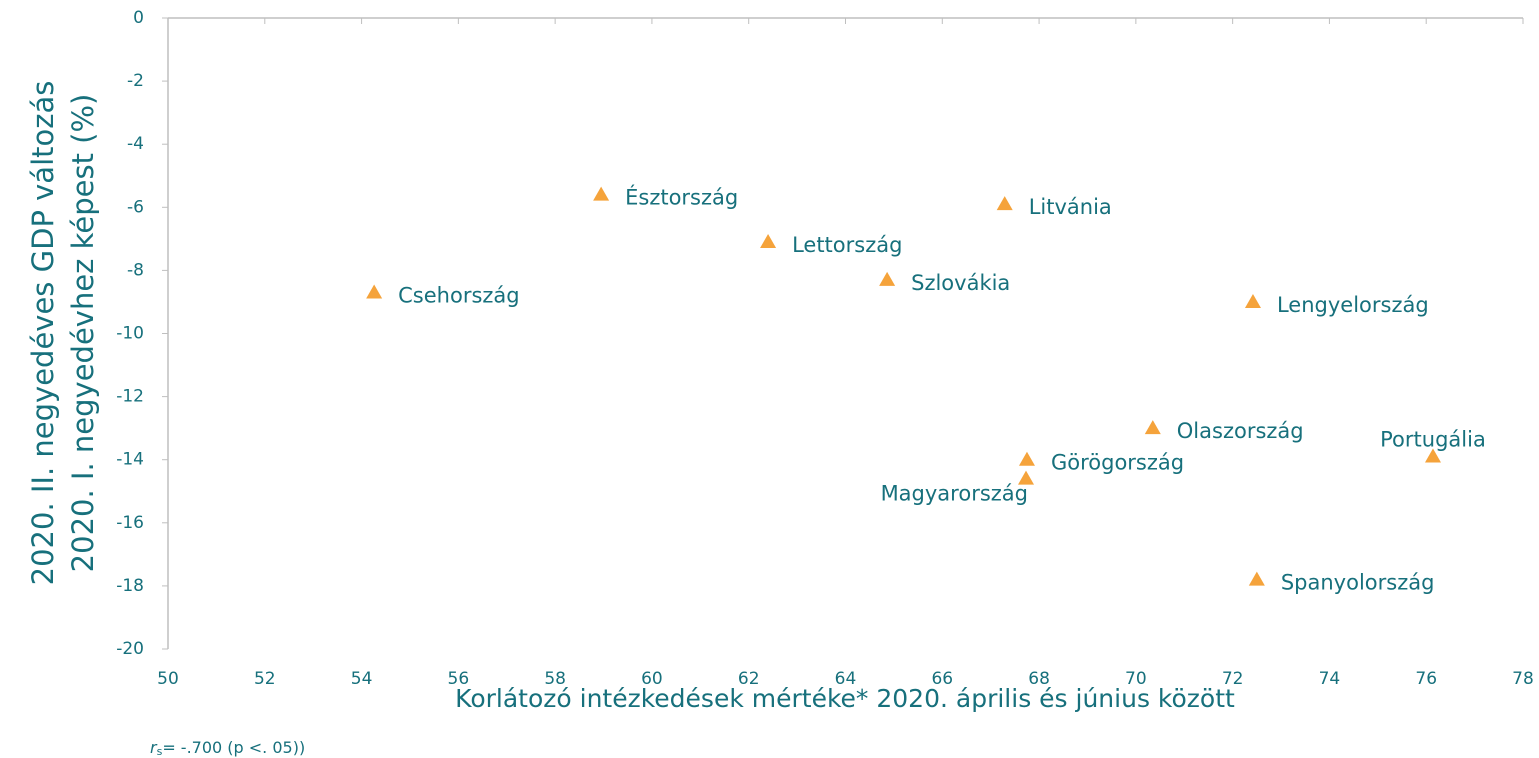 Image resolution: width=1539 pixels, height=758 pixels. What do you see at coordinates (459, 679) in the screenshot?
I see `x-tick-label: 56` at bounding box center [459, 679].